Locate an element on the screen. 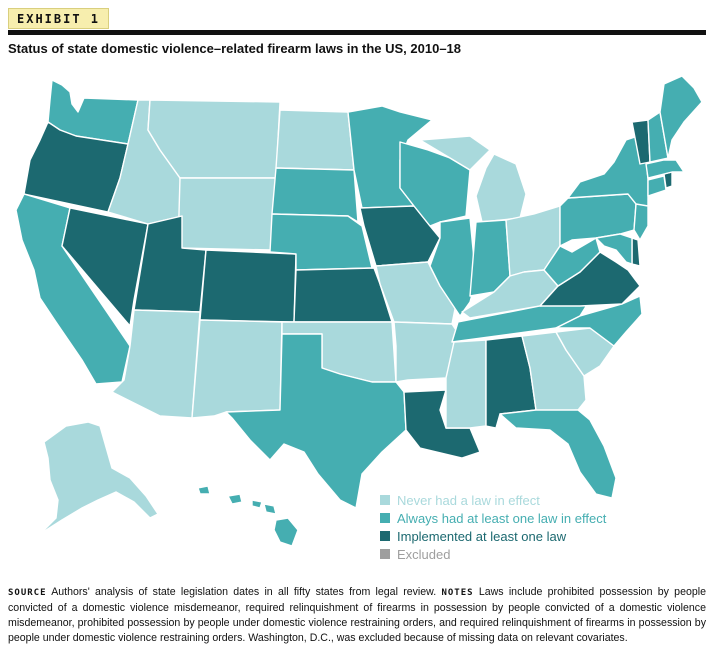 The image size is (714, 666). legend-swatch-implemented is located at coordinates (385, 536).